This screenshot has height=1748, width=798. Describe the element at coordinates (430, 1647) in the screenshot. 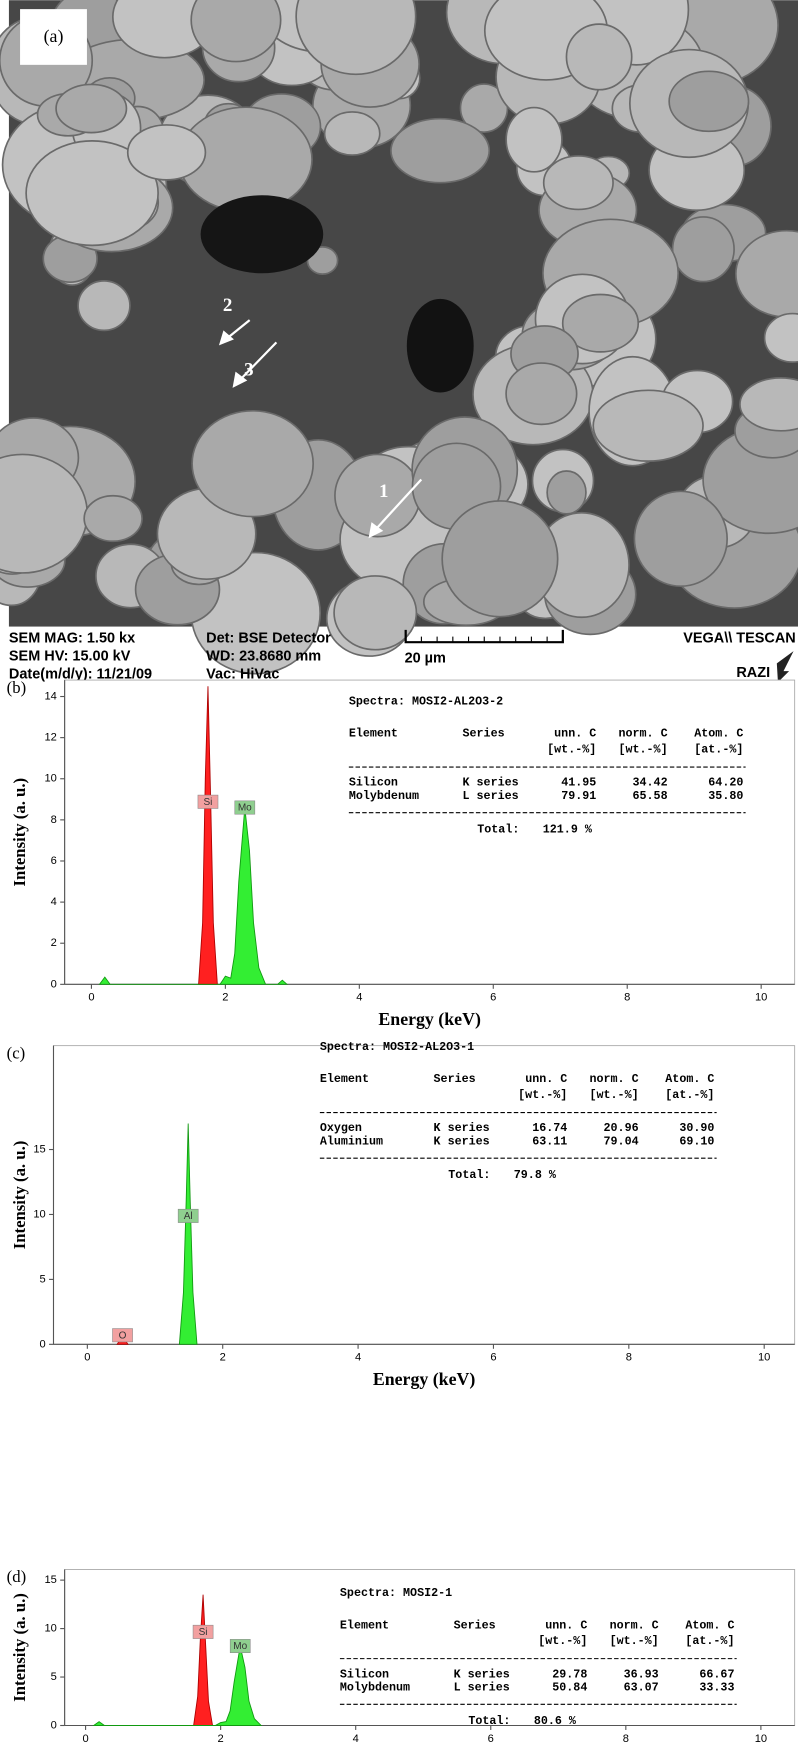

I see `plot-frame` at that location.